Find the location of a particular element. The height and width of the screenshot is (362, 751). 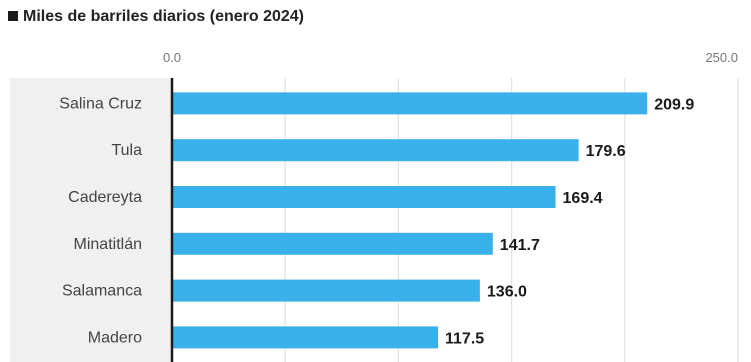

chart-subtitle-text: Miles de barriles diarios (enero 2024) is located at coordinates (164, 16).